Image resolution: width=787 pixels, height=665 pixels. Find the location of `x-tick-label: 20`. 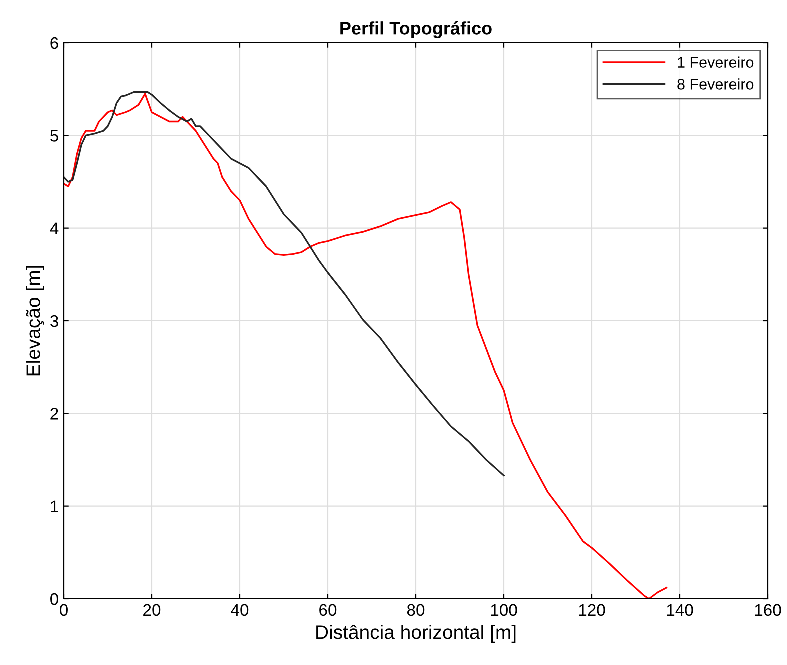

x-tick-label: 20 is located at coordinates (152, 610).